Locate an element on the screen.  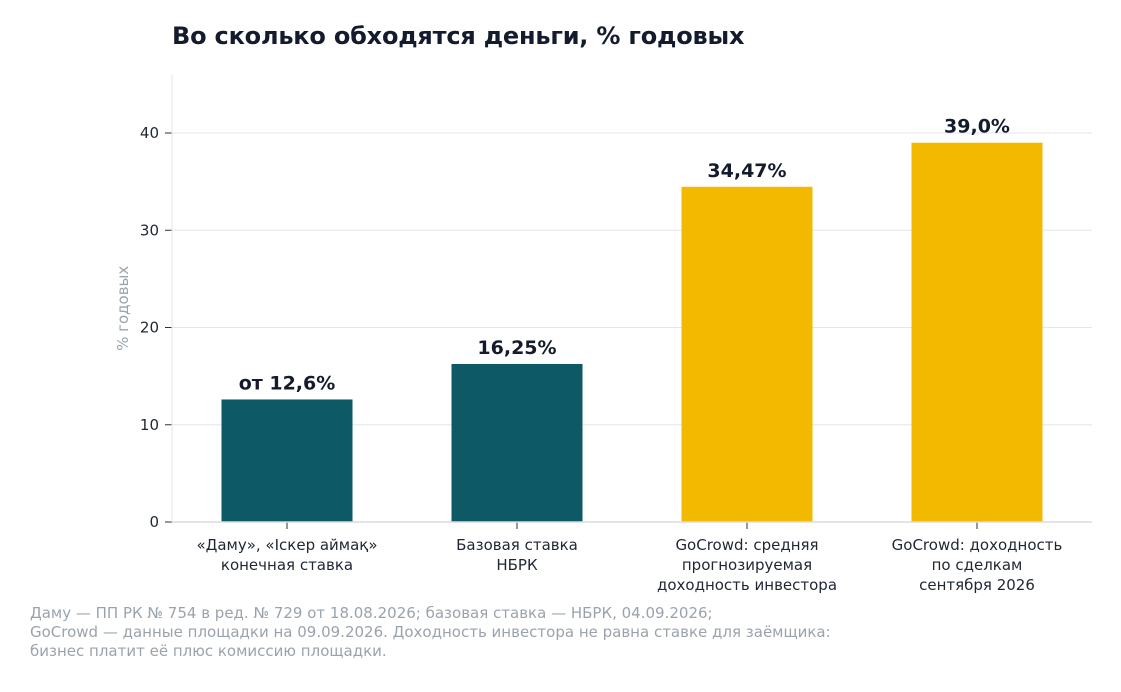
x-tick-label-line: по сделкам is located at coordinates (977, 565).